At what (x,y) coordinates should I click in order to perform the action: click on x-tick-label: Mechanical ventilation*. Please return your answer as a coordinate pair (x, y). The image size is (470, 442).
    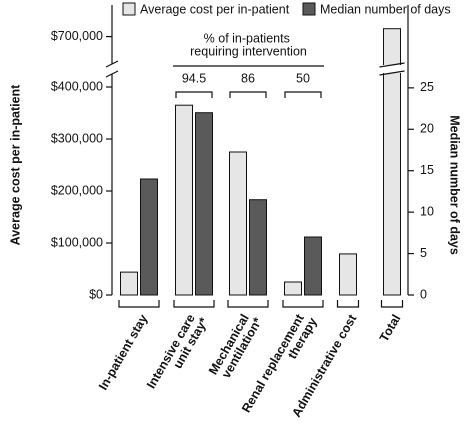
    Looking at the image, I should click on (235, 346).